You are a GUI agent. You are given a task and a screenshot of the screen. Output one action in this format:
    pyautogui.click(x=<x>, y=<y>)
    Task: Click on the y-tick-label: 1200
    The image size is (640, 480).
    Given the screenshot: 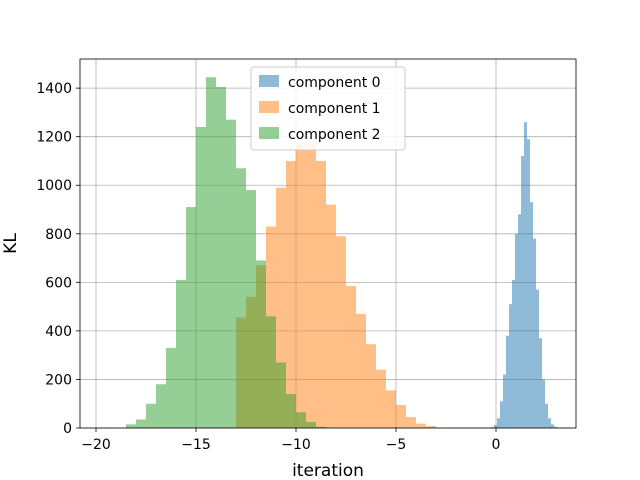 What is the action you would take?
    pyautogui.click(x=54, y=138)
    